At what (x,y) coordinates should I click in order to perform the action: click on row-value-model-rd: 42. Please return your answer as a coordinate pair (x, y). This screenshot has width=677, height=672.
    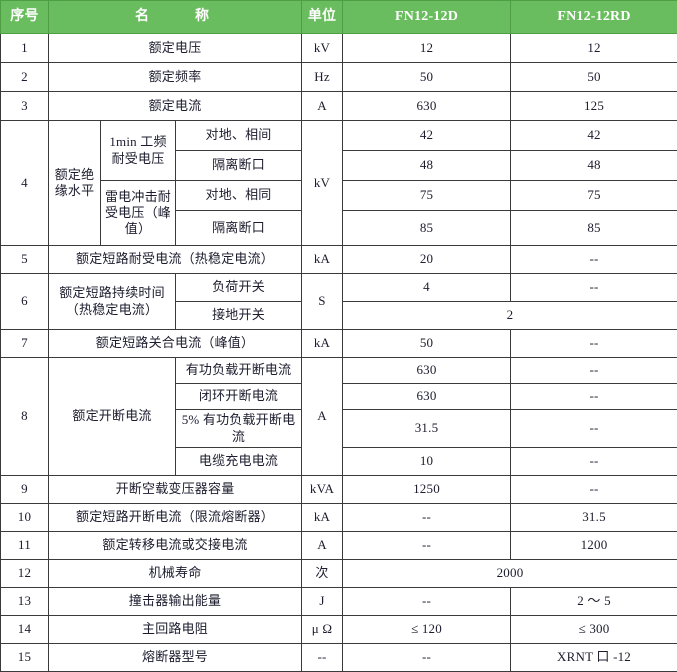
    Looking at the image, I should click on (594, 136).